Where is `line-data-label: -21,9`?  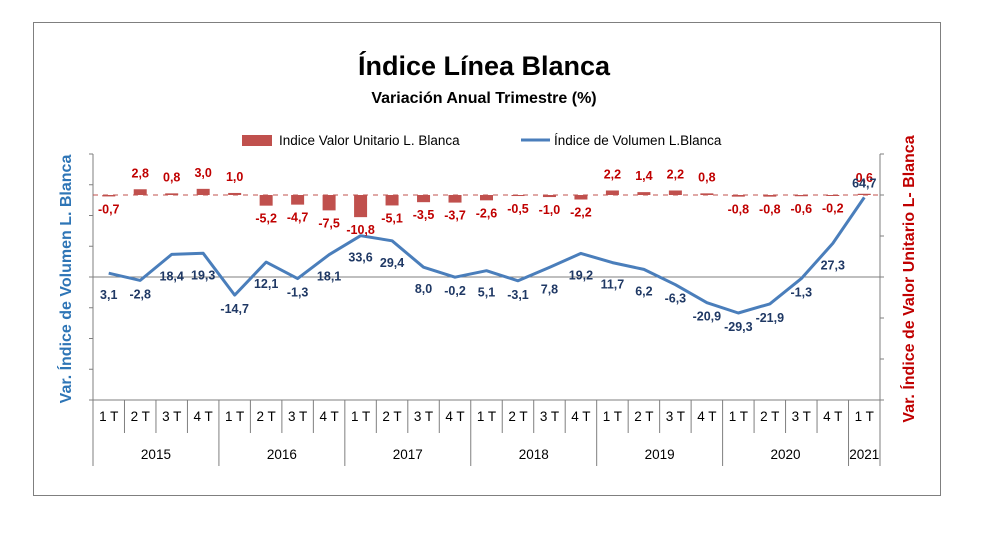
line-data-label: -21,9 is located at coordinates (770, 318).